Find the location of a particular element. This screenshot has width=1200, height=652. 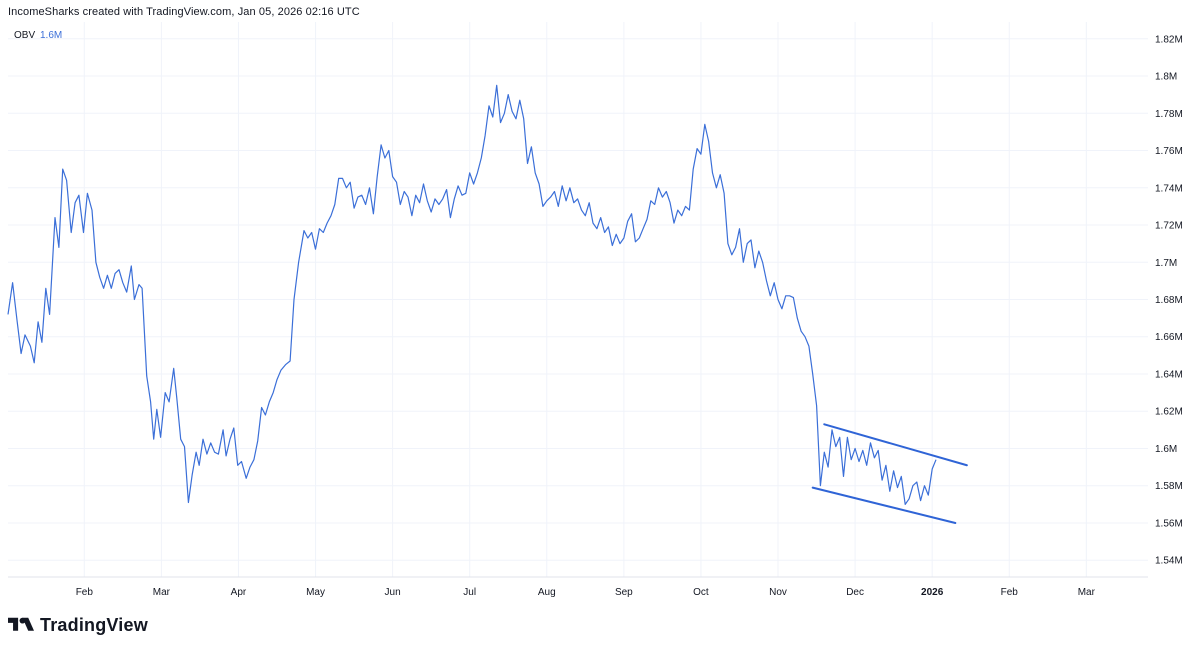

y-tick-label: 1.66M is located at coordinates (1169, 337).